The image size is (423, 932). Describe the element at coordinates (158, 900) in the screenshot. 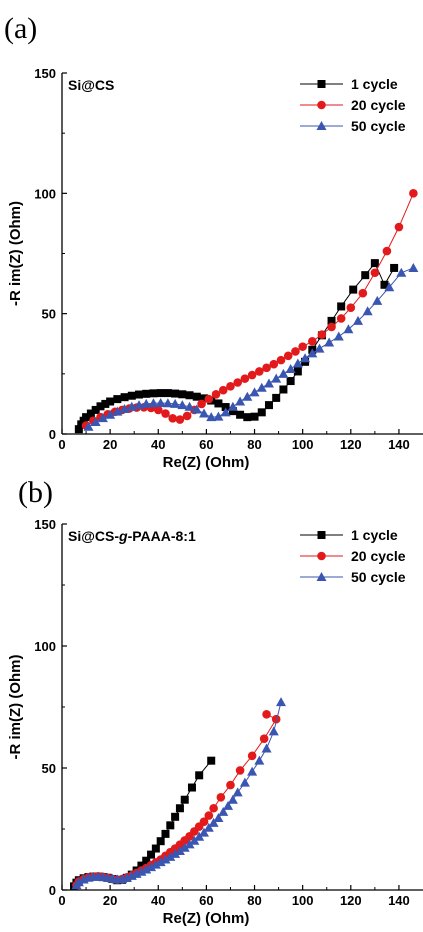

I see `x-tick-label: 40` at that location.